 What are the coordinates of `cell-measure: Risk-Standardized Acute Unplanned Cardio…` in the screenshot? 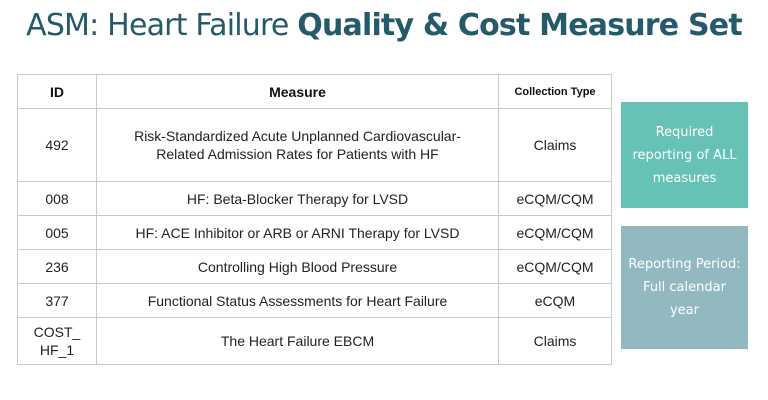 It's located at (297, 145).